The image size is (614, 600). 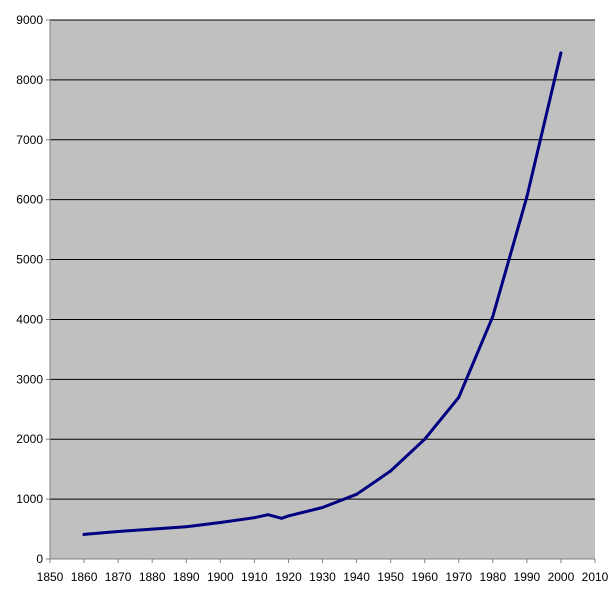 What do you see at coordinates (29, 140) in the screenshot?
I see `y-tick-label: 7000` at bounding box center [29, 140].